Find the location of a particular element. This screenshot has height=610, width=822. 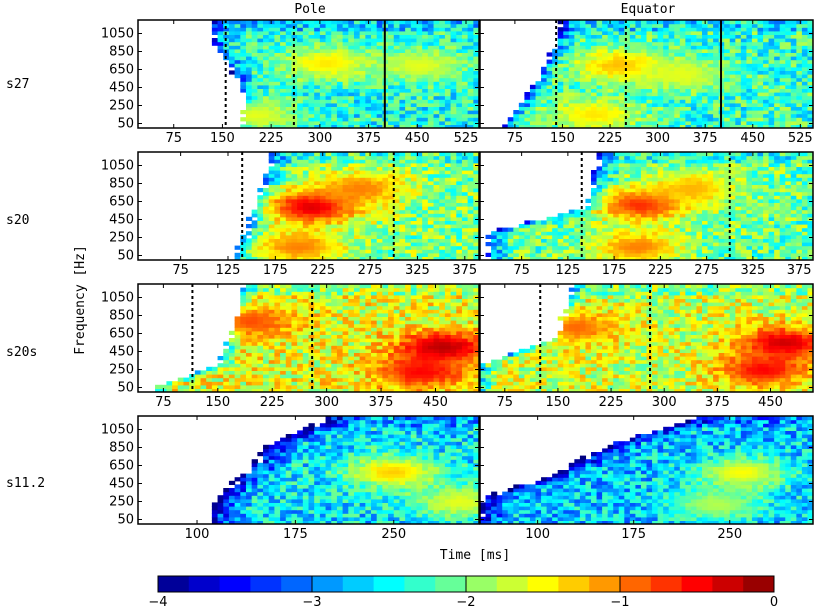

y-axis-label: Frequency [Hz] is located at coordinates (80, 300).